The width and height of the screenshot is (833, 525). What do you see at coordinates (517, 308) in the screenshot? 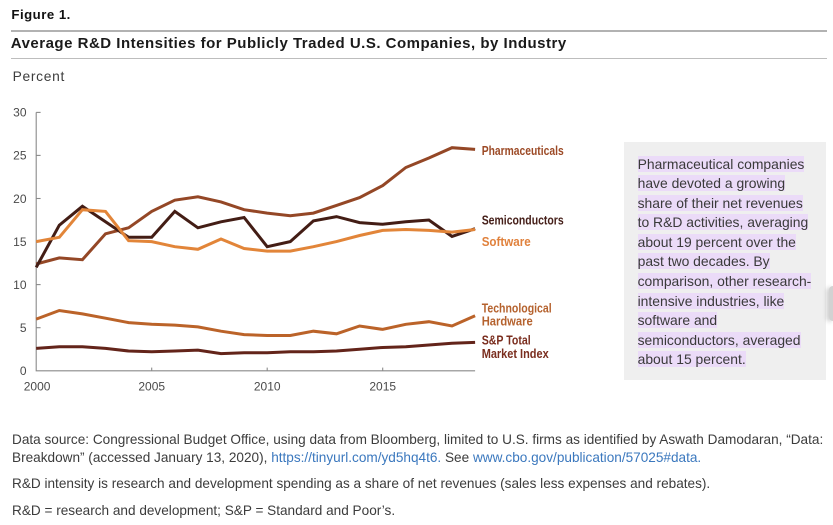
I see `svg-text: Technological` at bounding box center [517, 308].